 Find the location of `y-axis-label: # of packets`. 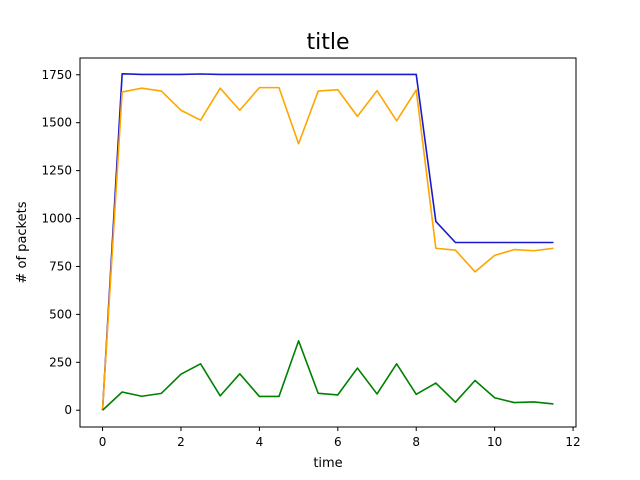

y-axis-label: # of packets is located at coordinates (22, 242).